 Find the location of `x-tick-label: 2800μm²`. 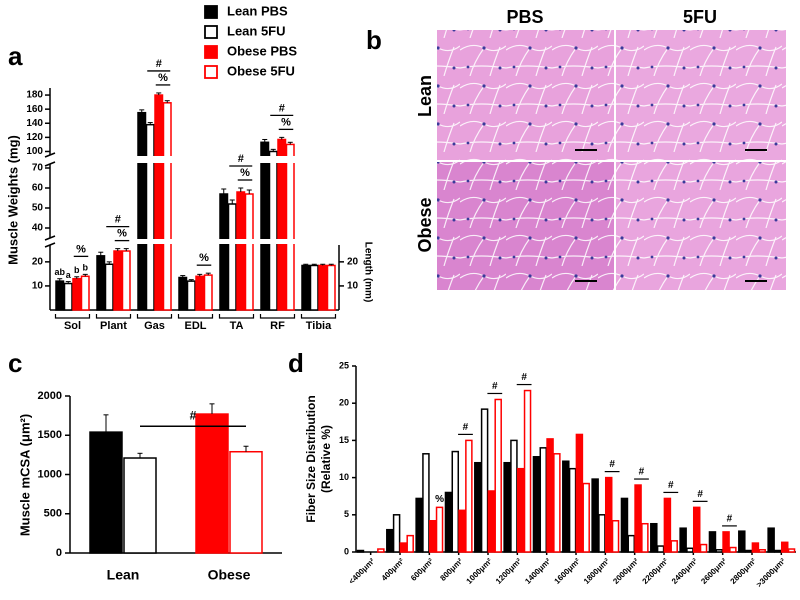

x-tick-label: 2800μm² is located at coordinates (744, 571).